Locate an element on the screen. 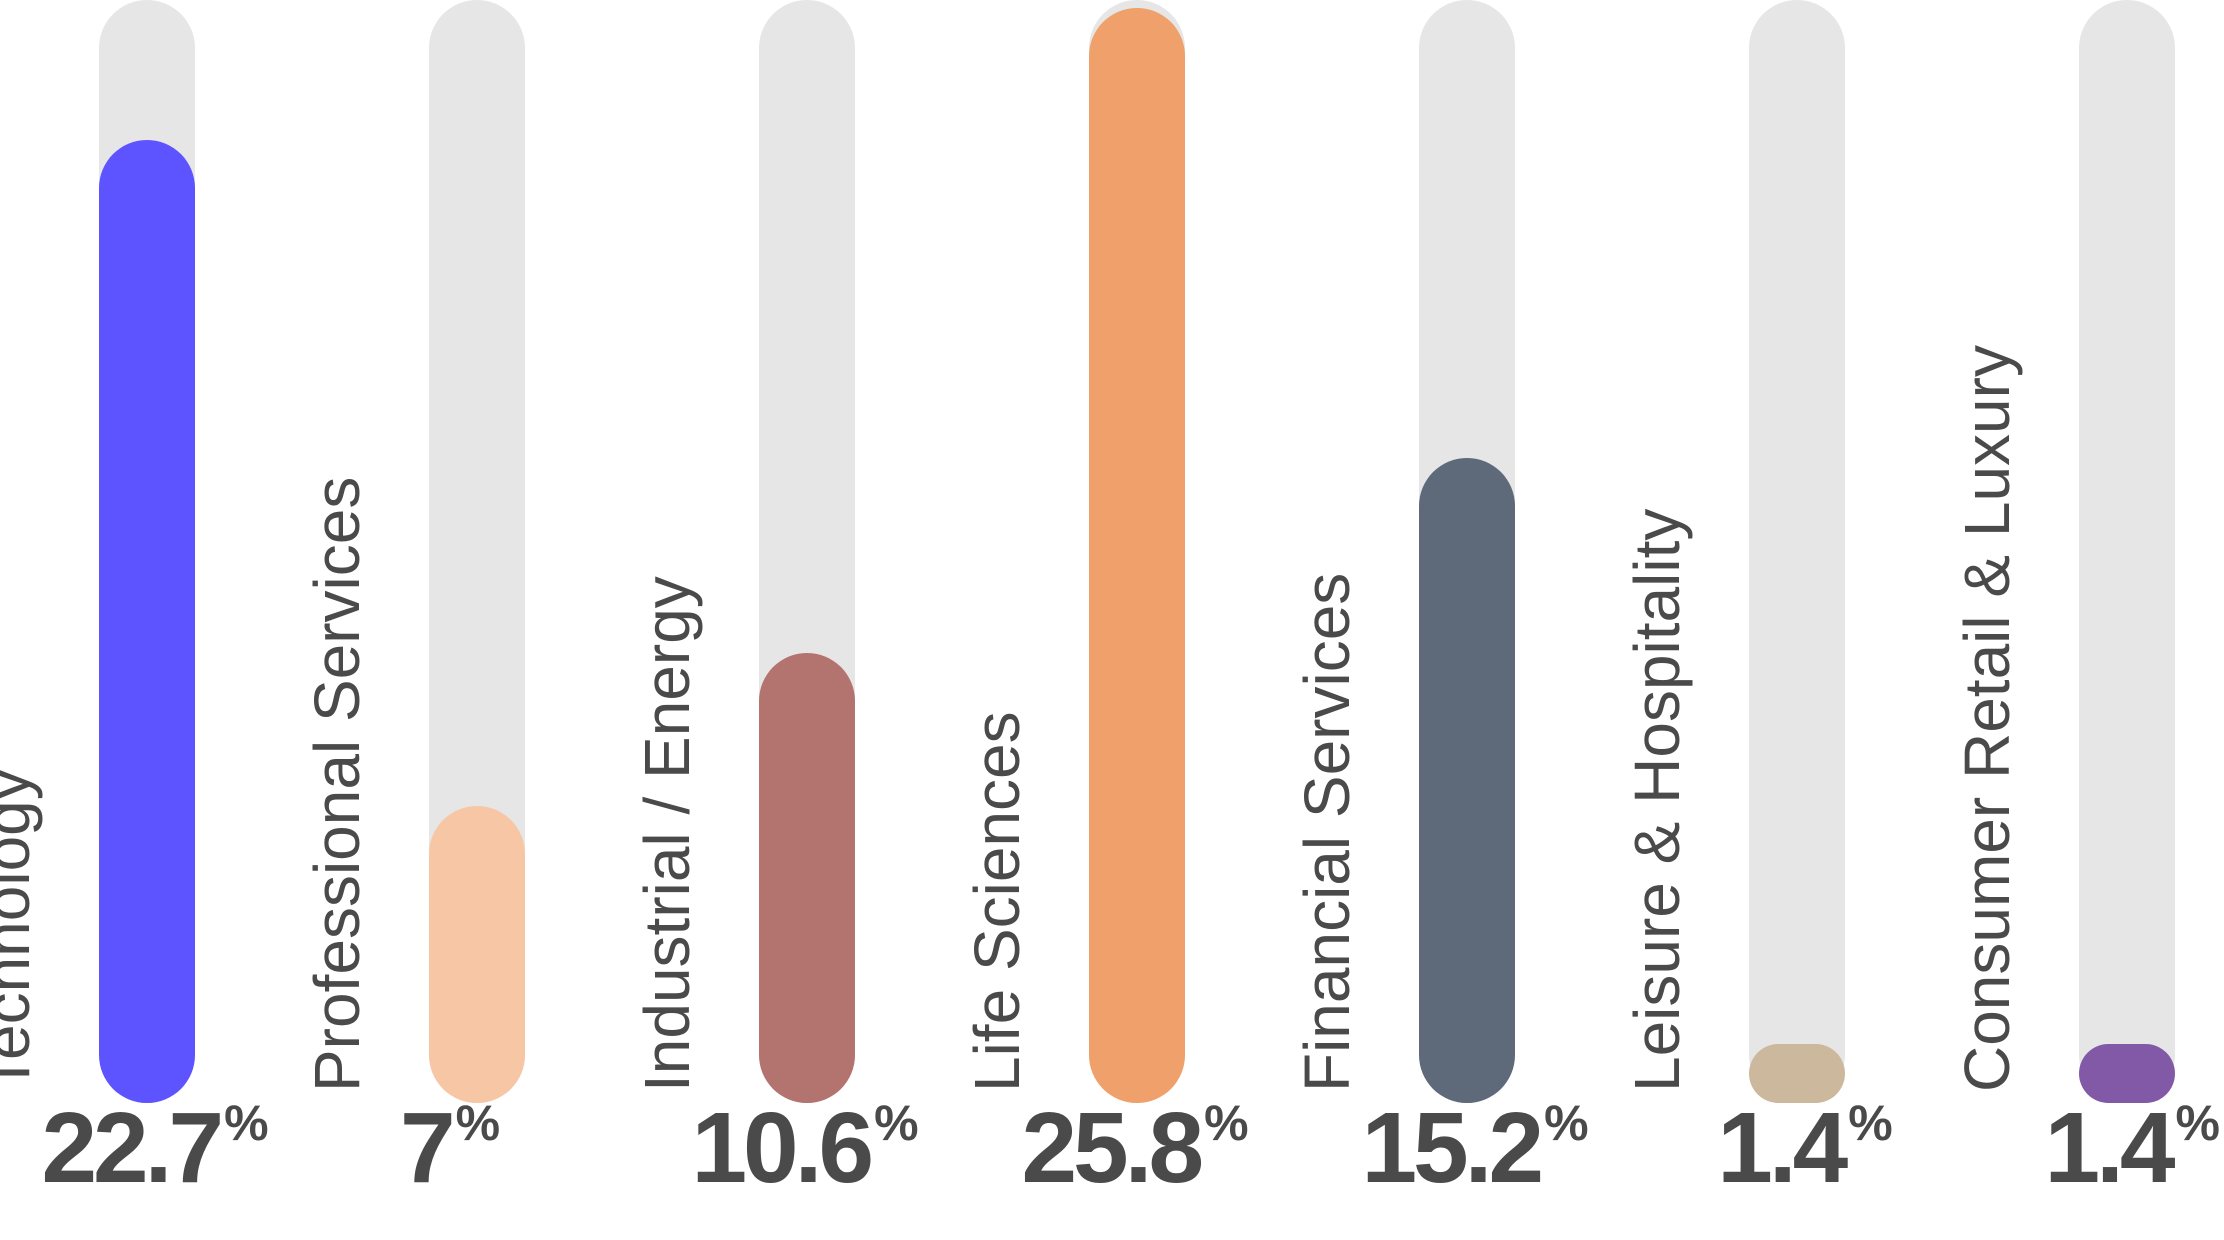 This screenshot has width=2224, height=1240. category-label: Professional Services is located at coordinates (337, 784).